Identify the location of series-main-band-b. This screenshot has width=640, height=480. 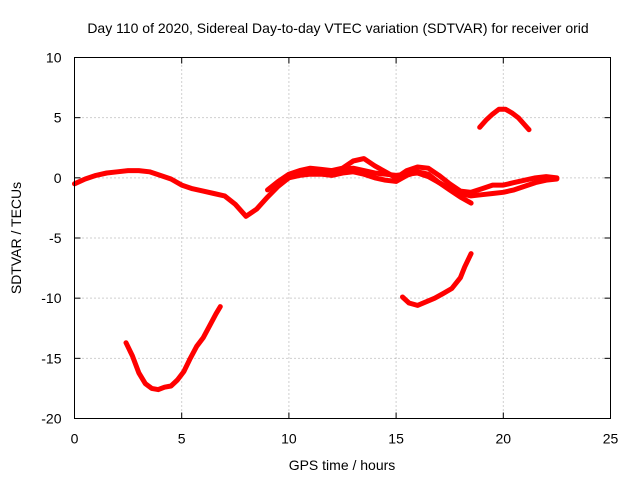
(412, 175).